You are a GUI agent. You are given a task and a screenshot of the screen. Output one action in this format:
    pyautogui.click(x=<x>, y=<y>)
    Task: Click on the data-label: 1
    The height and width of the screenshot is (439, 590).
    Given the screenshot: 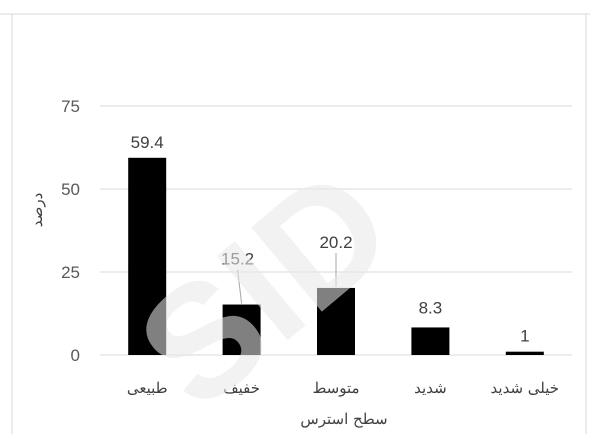 What is the action you would take?
    pyautogui.click(x=524, y=336)
    